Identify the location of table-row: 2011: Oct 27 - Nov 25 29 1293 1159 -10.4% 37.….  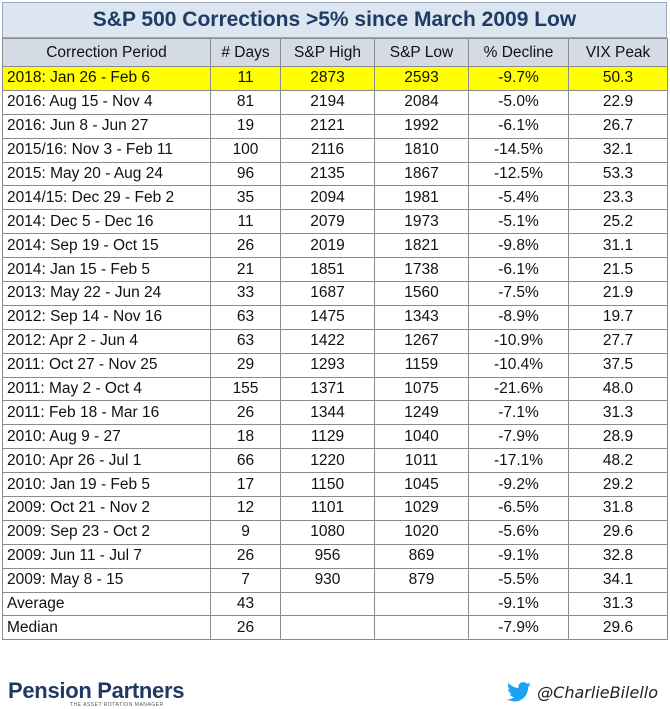
(335, 365).